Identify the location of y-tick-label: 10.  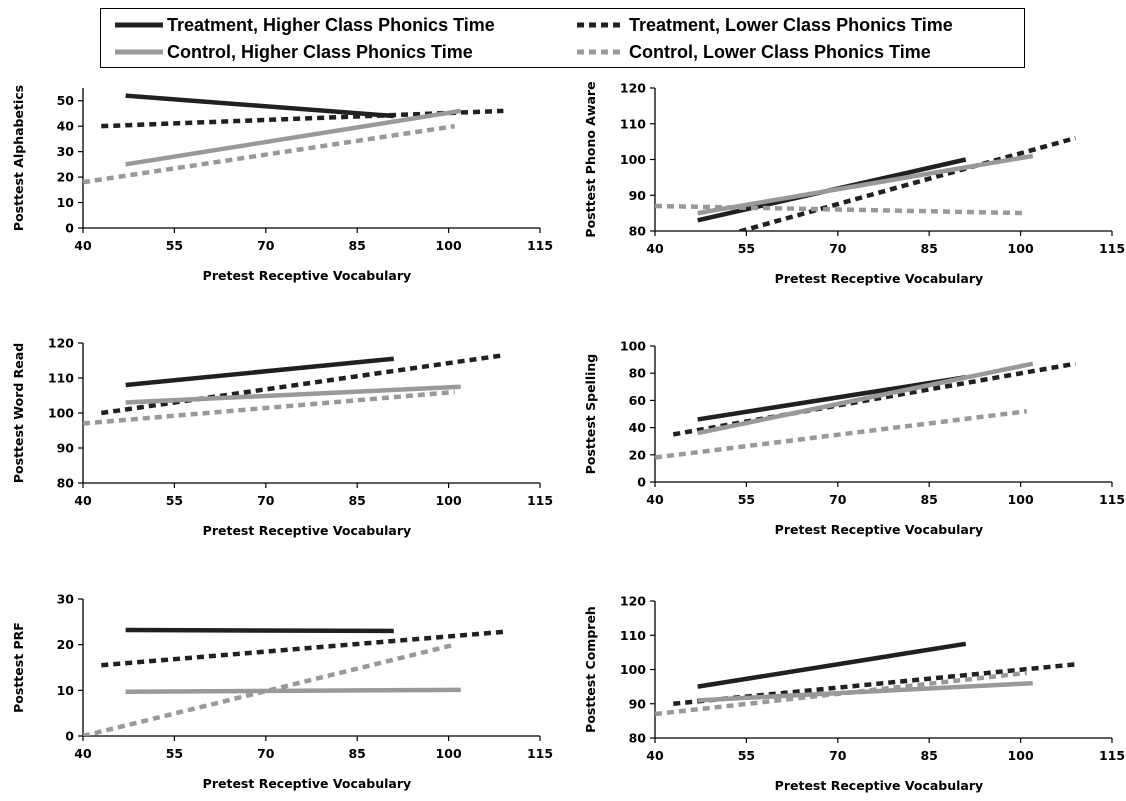
(66, 202).